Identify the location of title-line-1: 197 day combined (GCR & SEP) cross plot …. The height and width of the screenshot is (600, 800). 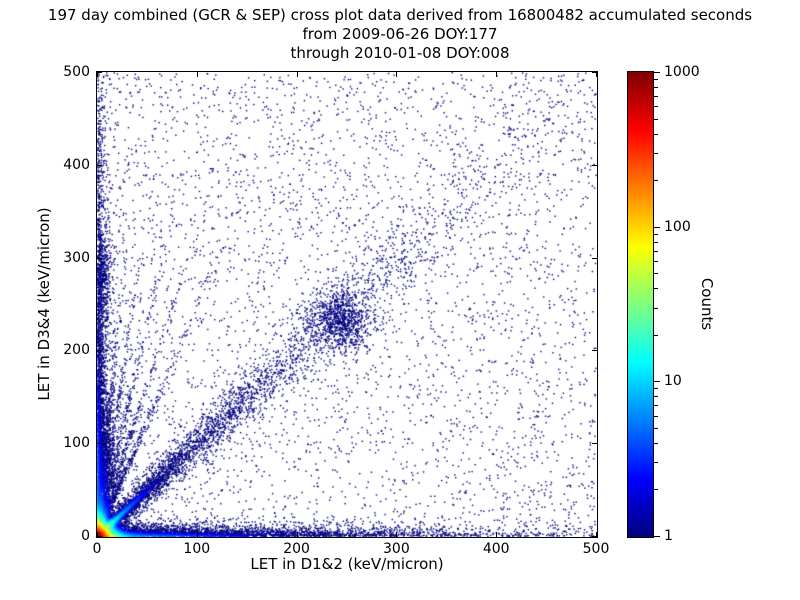
(400, 15).